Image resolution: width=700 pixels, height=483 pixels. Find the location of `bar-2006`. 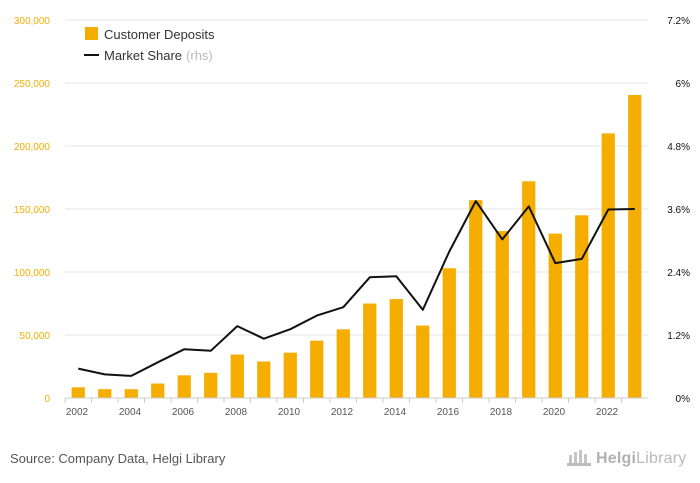

bar-2006 is located at coordinates (184, 386).